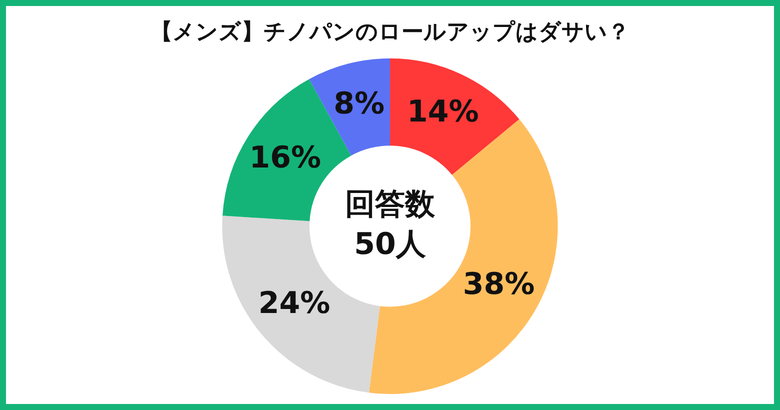 The height and width of the screenshot is (410, 780). What do you see at coordinates (294, 304) in the screenshot?
I see `data-label: 24%` at bounding box center [294, 304].